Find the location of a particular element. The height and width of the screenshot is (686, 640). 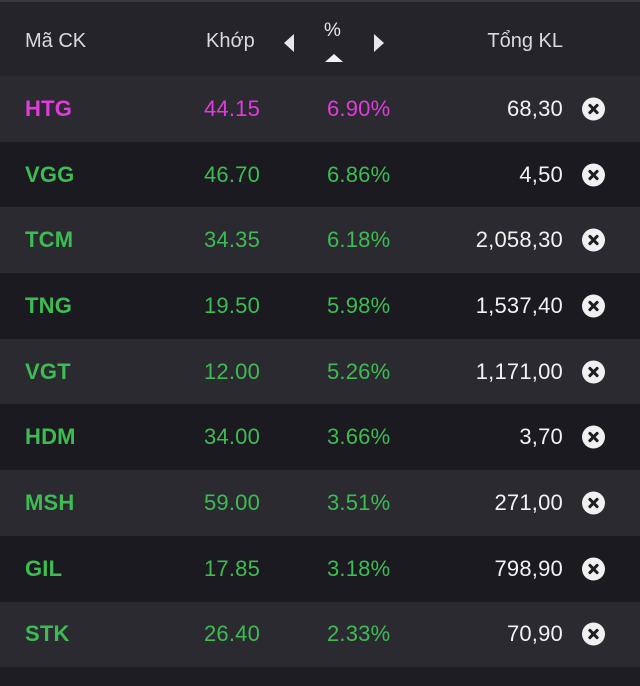

change-percent: 6.90% is located at coordinates (359, 108).